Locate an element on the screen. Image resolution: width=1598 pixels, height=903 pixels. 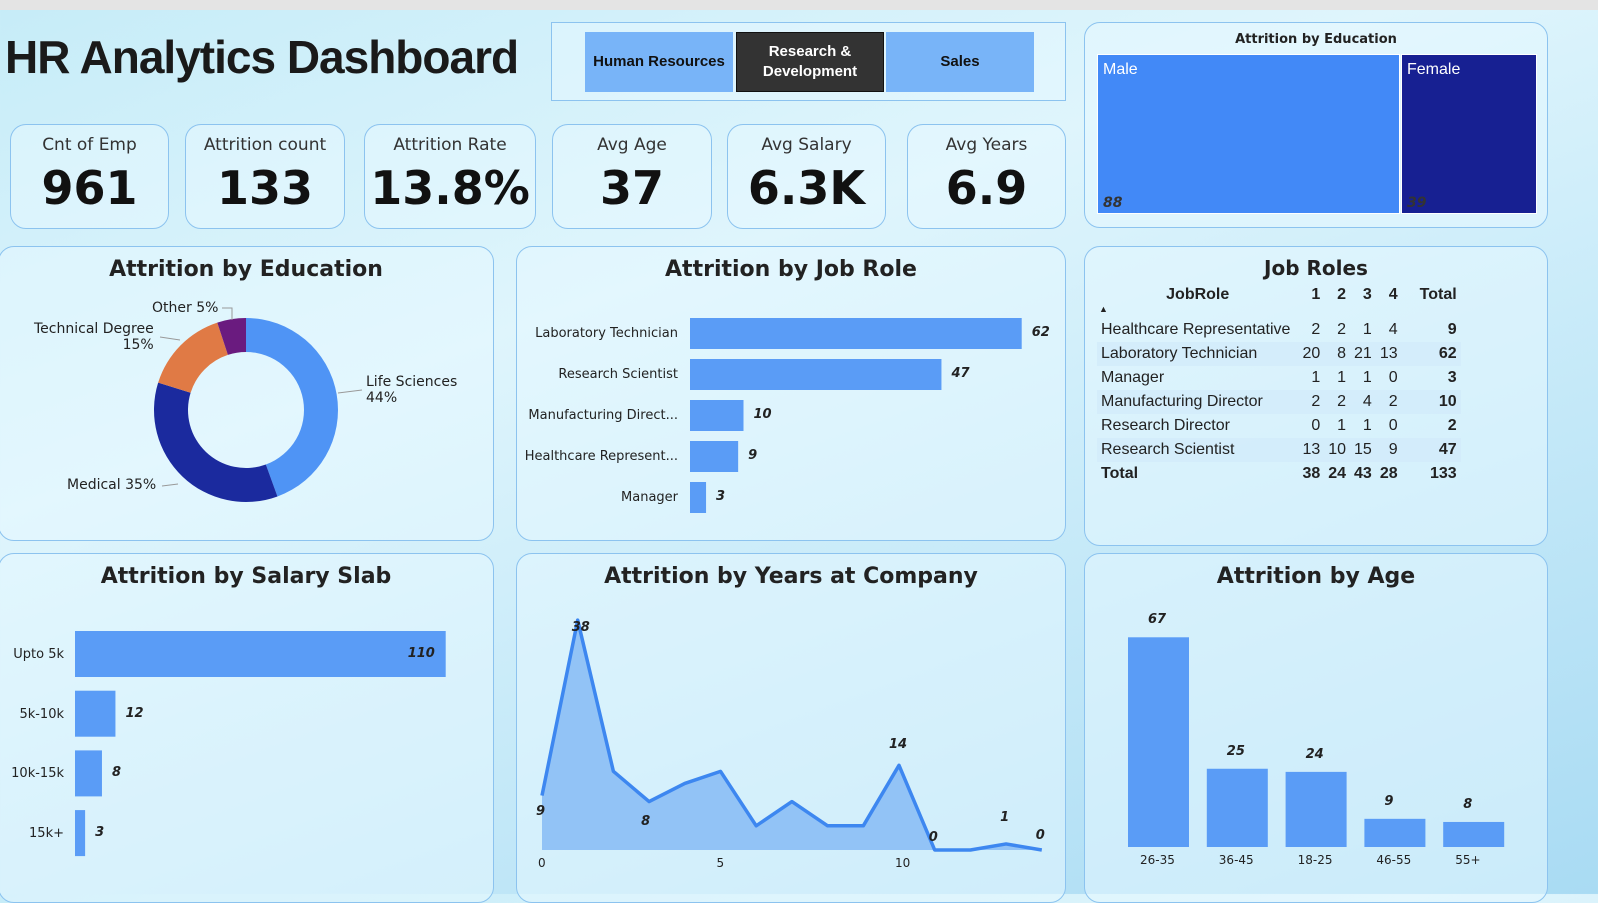
table-row: Laboratory Technician 20 8 21 13 62 is located at coordinates (1279, 354).